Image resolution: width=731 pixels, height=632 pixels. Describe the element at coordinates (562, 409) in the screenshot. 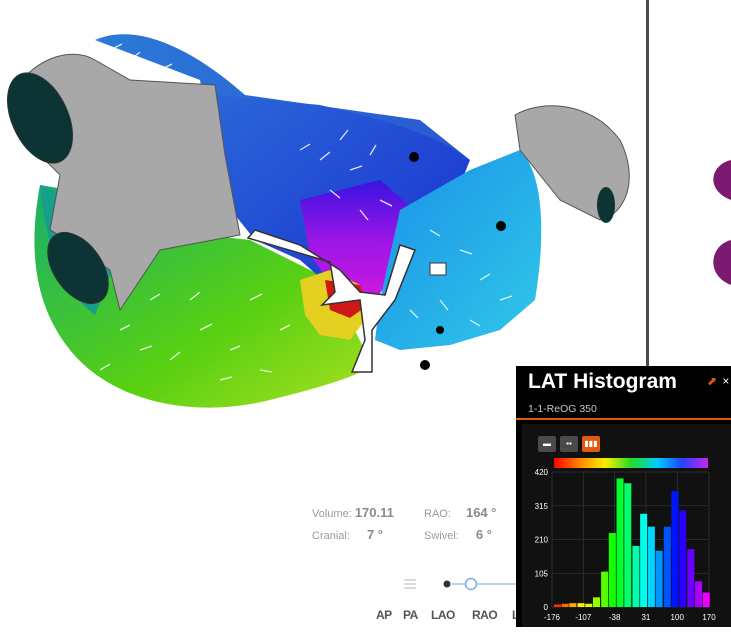

I see `histogram-subtitle: 1-1-ReOG 350` at that location.